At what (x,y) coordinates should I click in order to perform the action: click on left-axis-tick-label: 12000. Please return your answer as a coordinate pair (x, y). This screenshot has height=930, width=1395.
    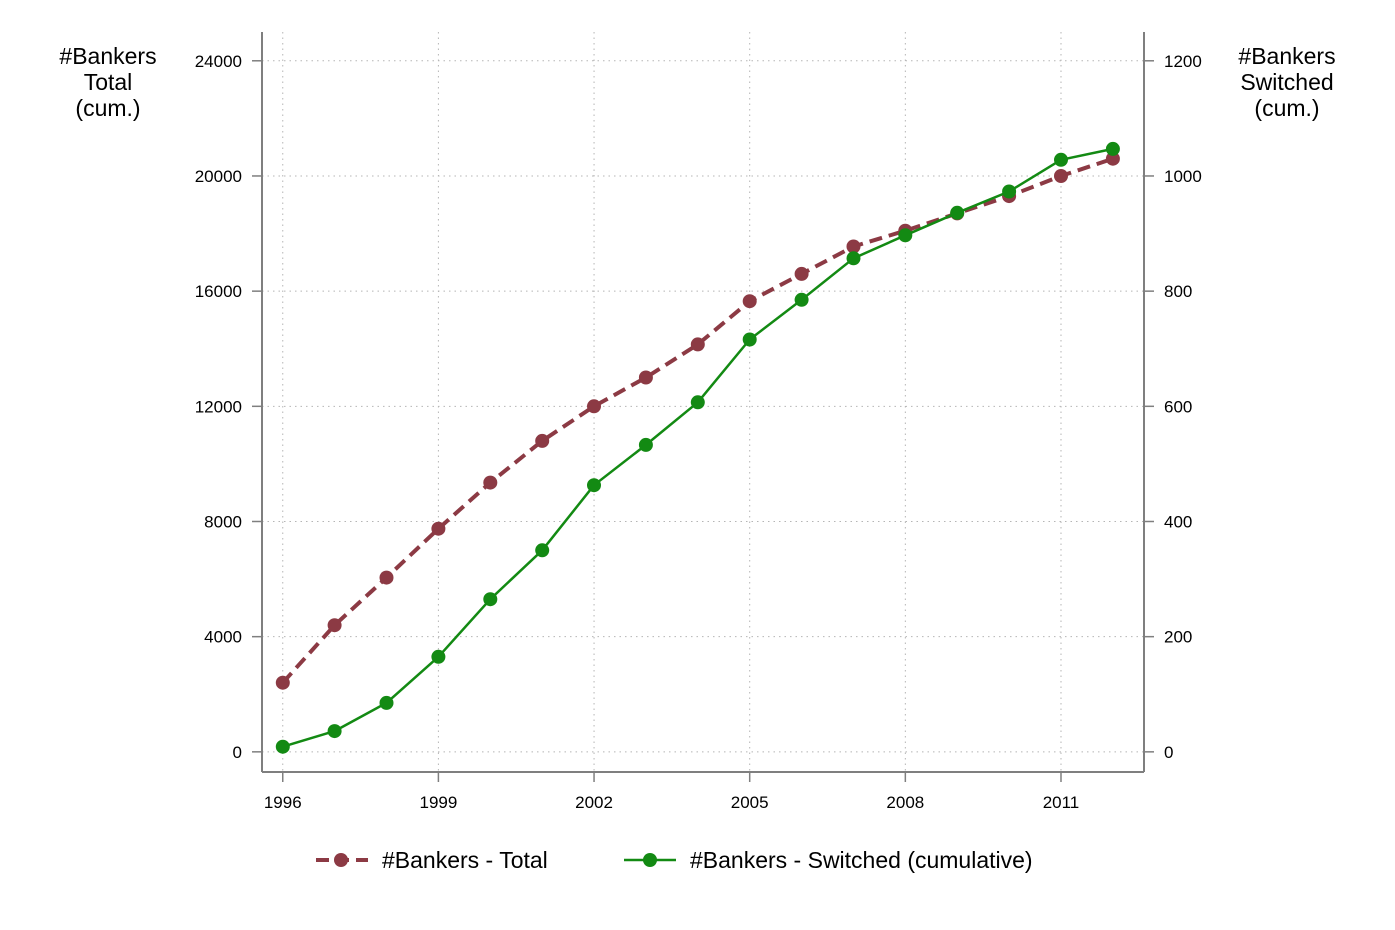
    Looking at the image, I should click on (218, 406).